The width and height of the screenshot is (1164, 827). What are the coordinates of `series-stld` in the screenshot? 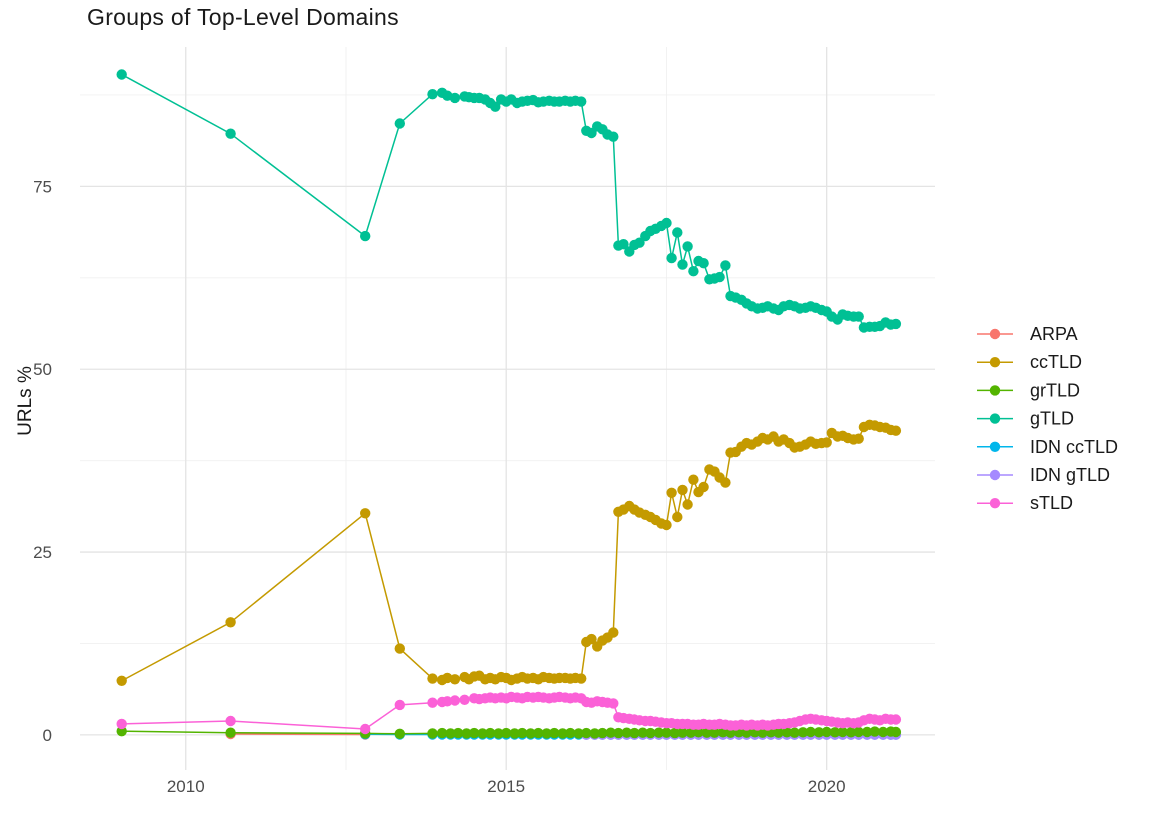 It's located at (509, 713).